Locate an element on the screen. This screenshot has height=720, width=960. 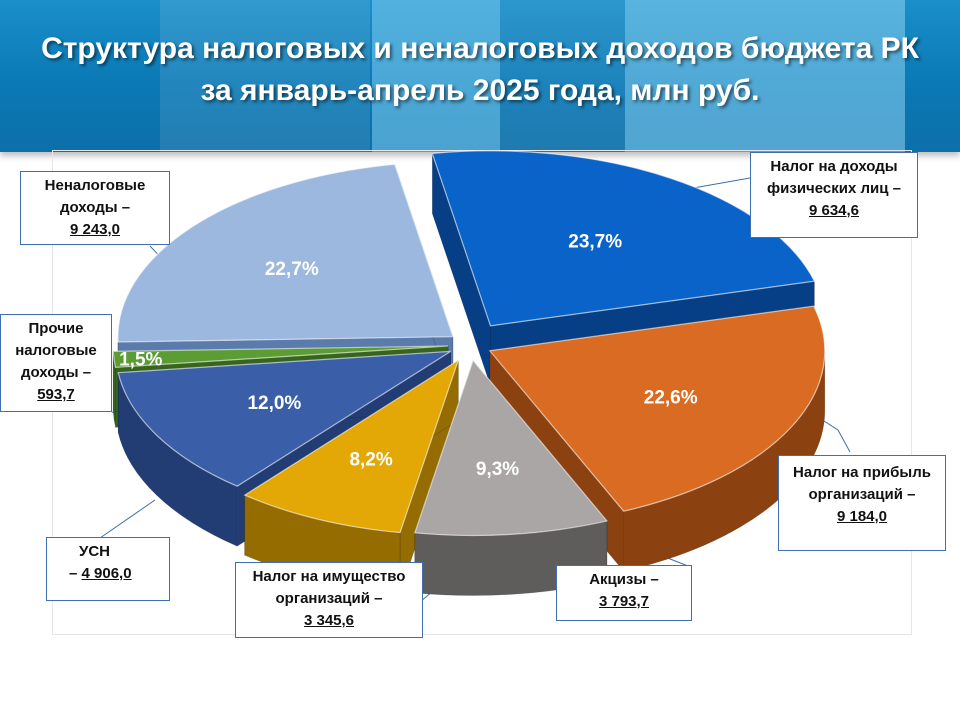
slice-top-non-tax is located at coordinates (285, 253).